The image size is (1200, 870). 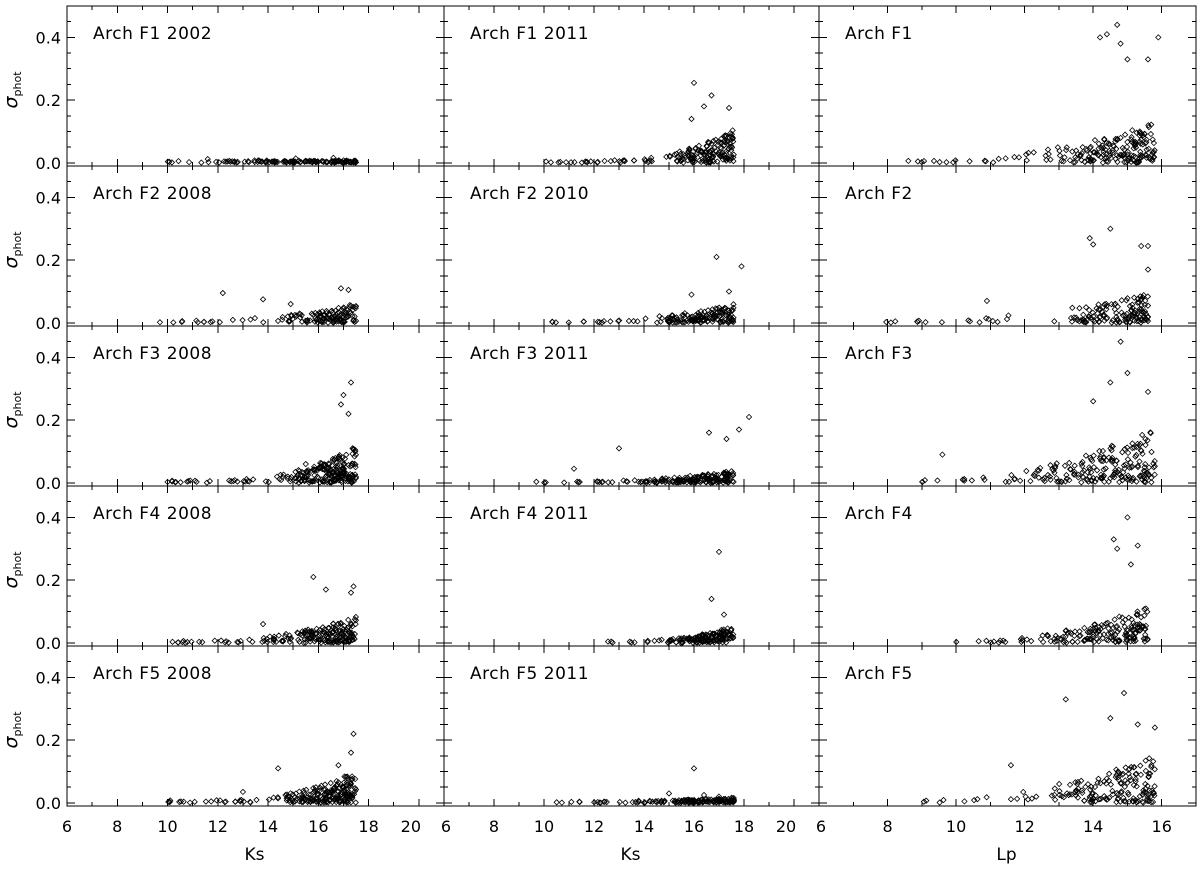 I want to click on panel-title: Arch F4 2011, so click(x=529, y=514).